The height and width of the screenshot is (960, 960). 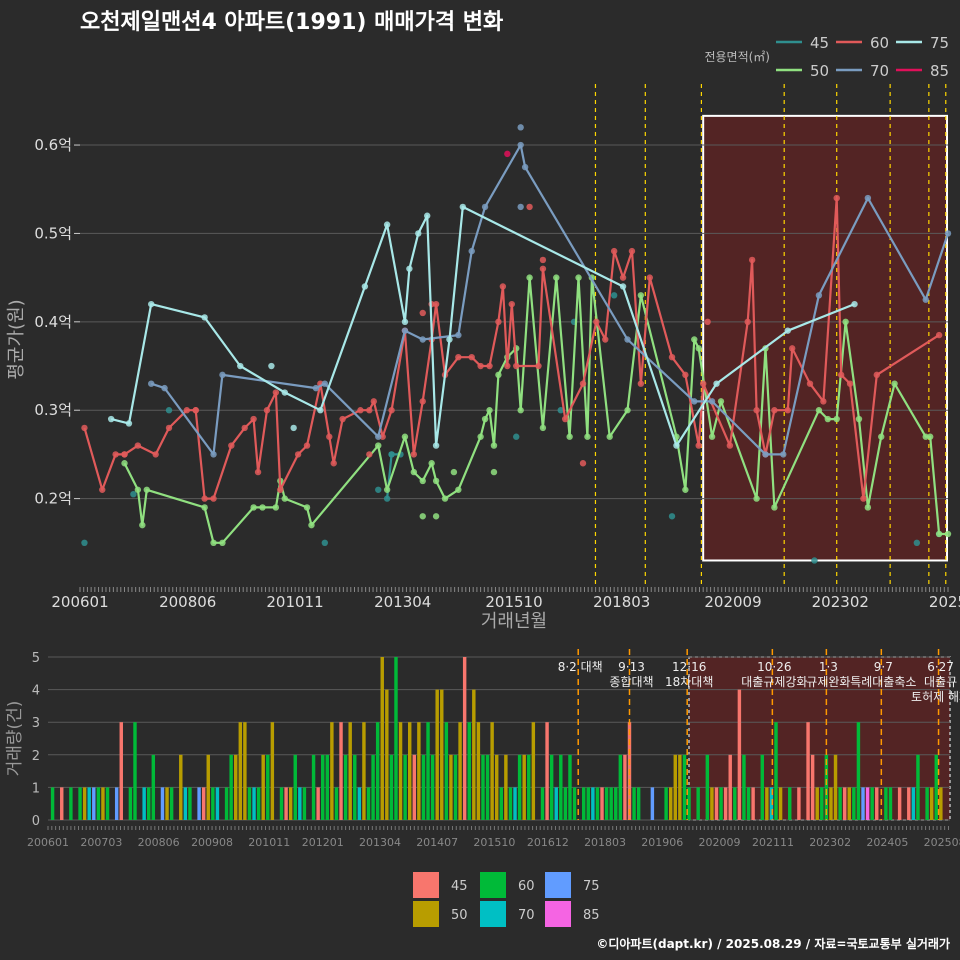 I want to click on policy-annotation: 9·7, so click(x=883, y=667).